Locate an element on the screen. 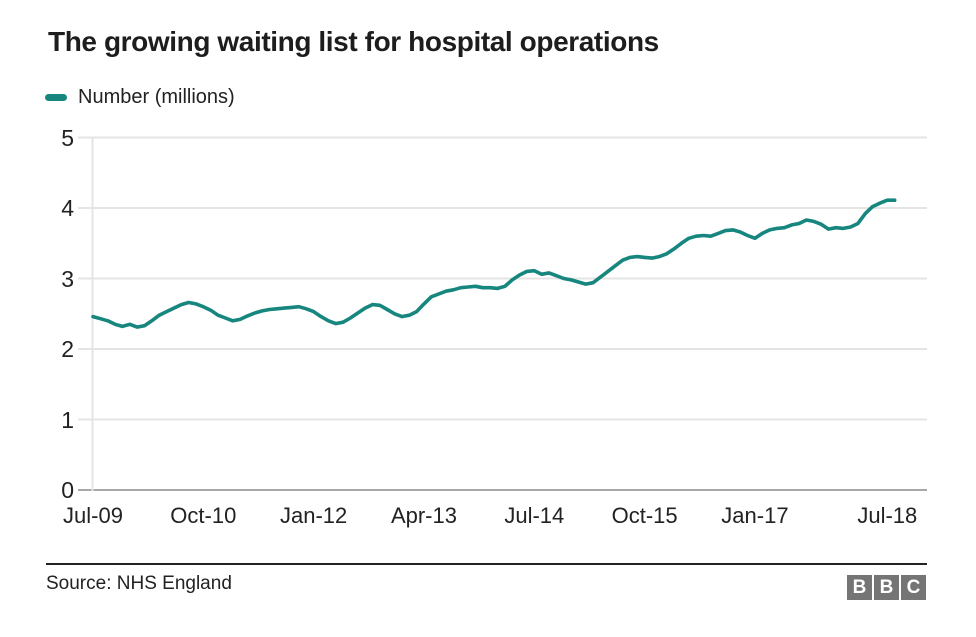 Image resolution: width=976 pixels, height=637 pixels. legend-line-swatch is located at coordinates (56, 97).